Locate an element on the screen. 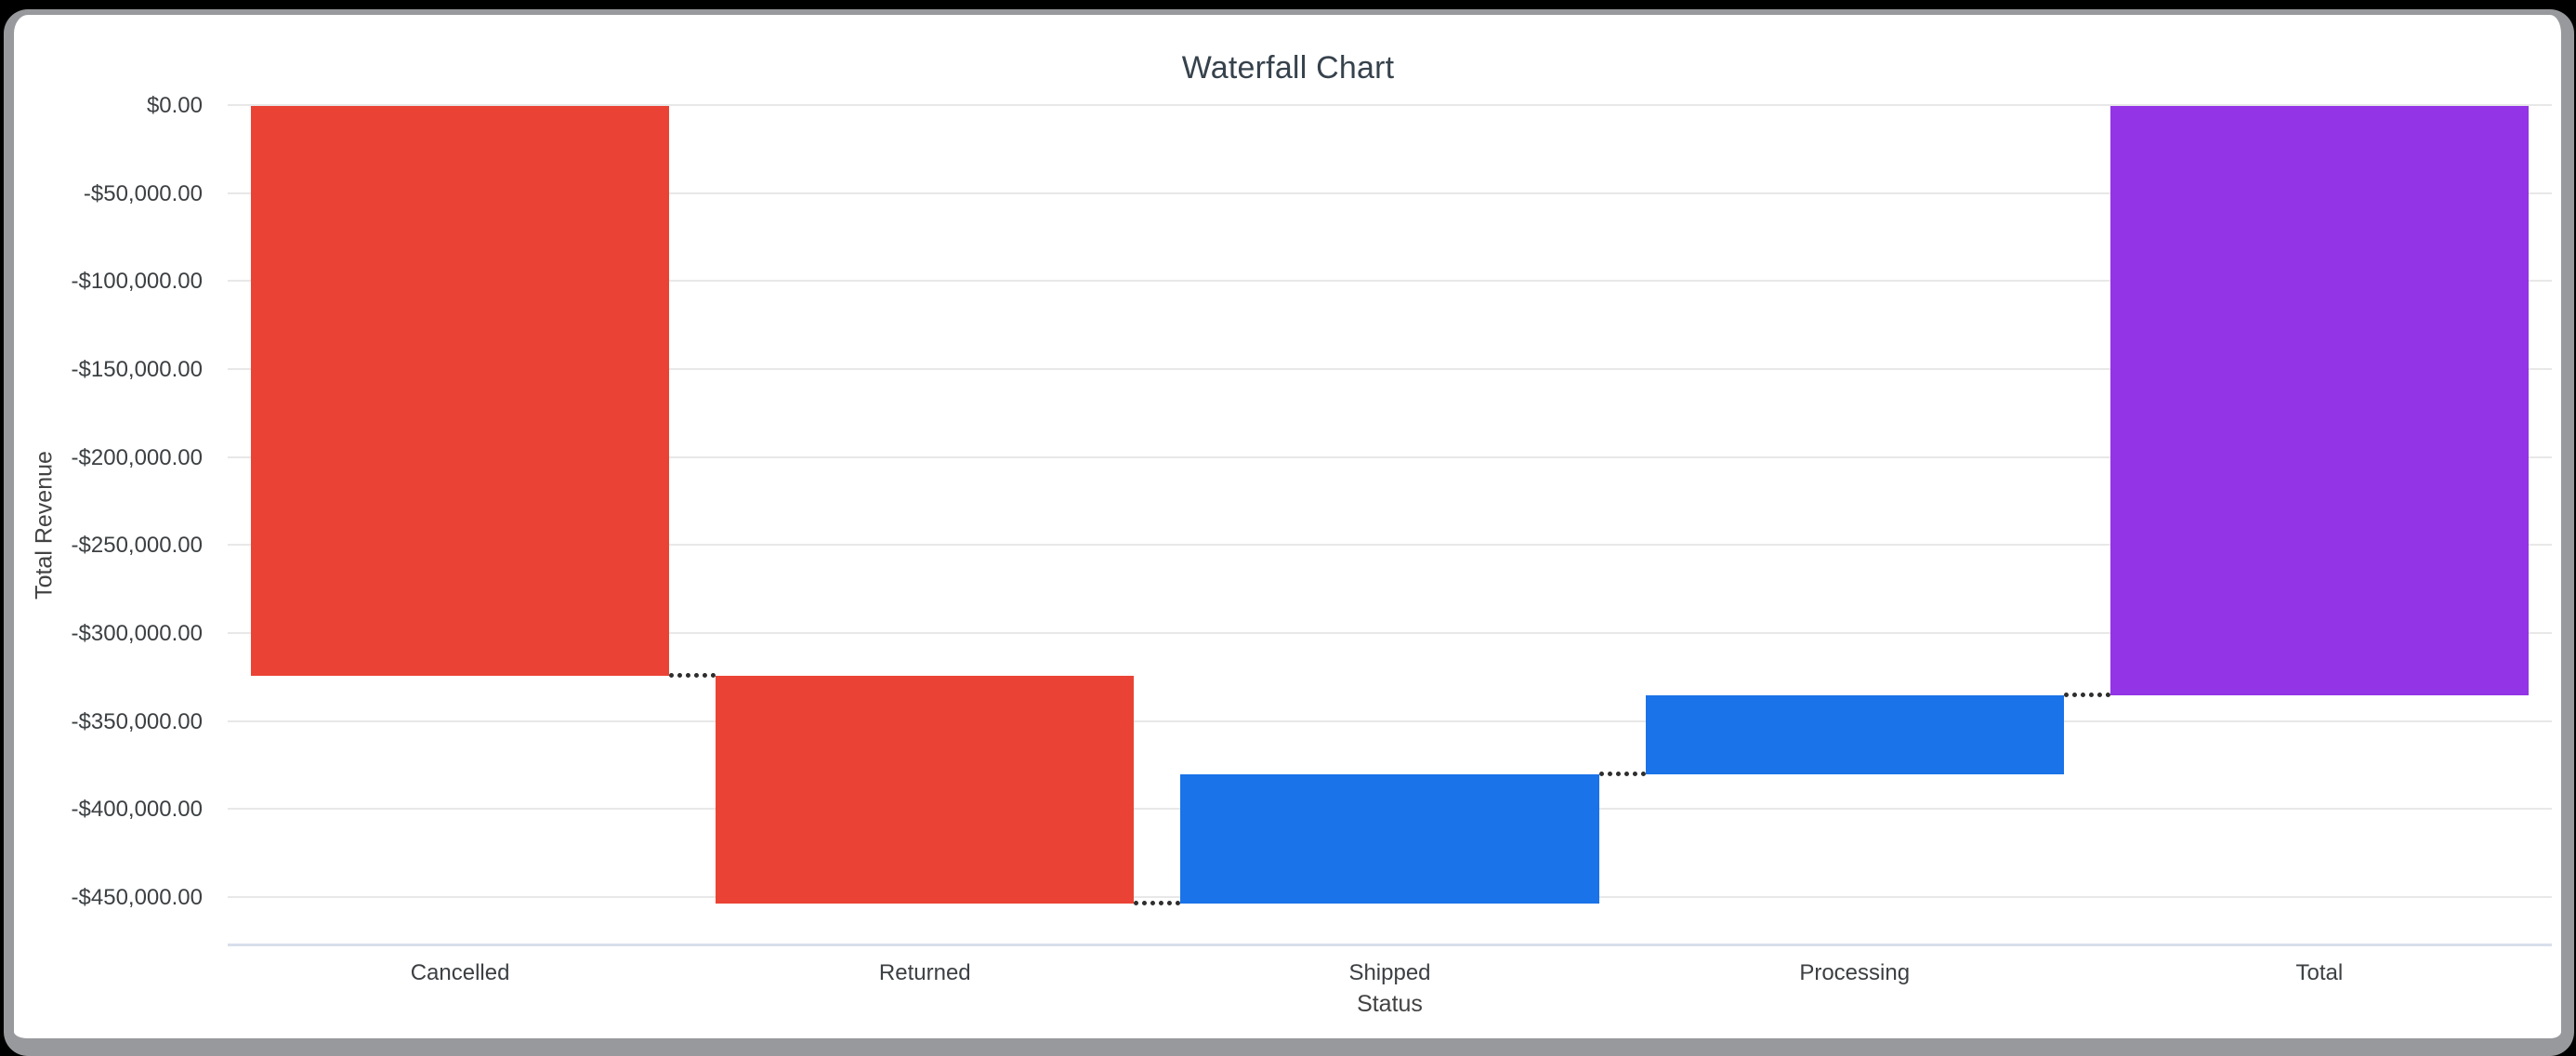 This screenshot has width=2576, height=1056. x-axis-label-total: Total is located at coordinates (2319, 972).